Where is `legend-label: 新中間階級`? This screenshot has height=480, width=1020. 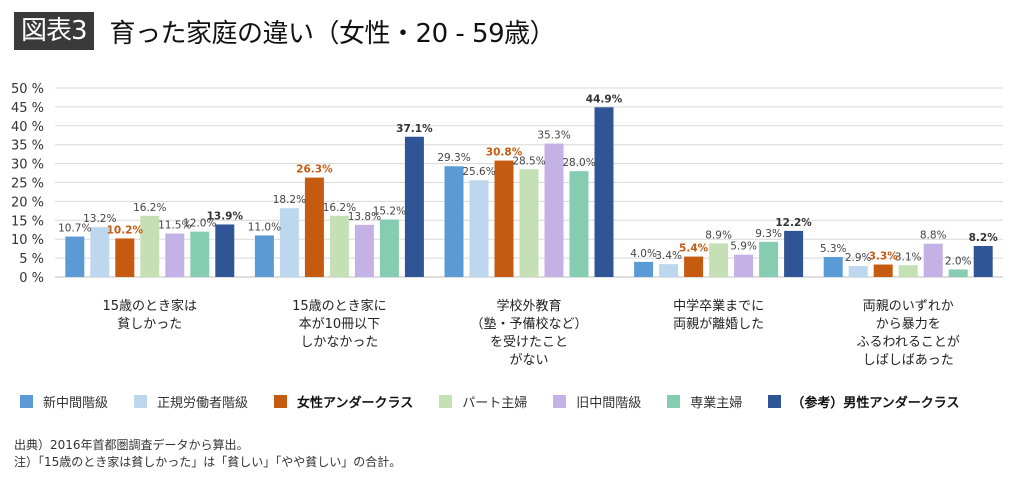
legend-label: 新中間階級 is located at coordinates (76, 403).